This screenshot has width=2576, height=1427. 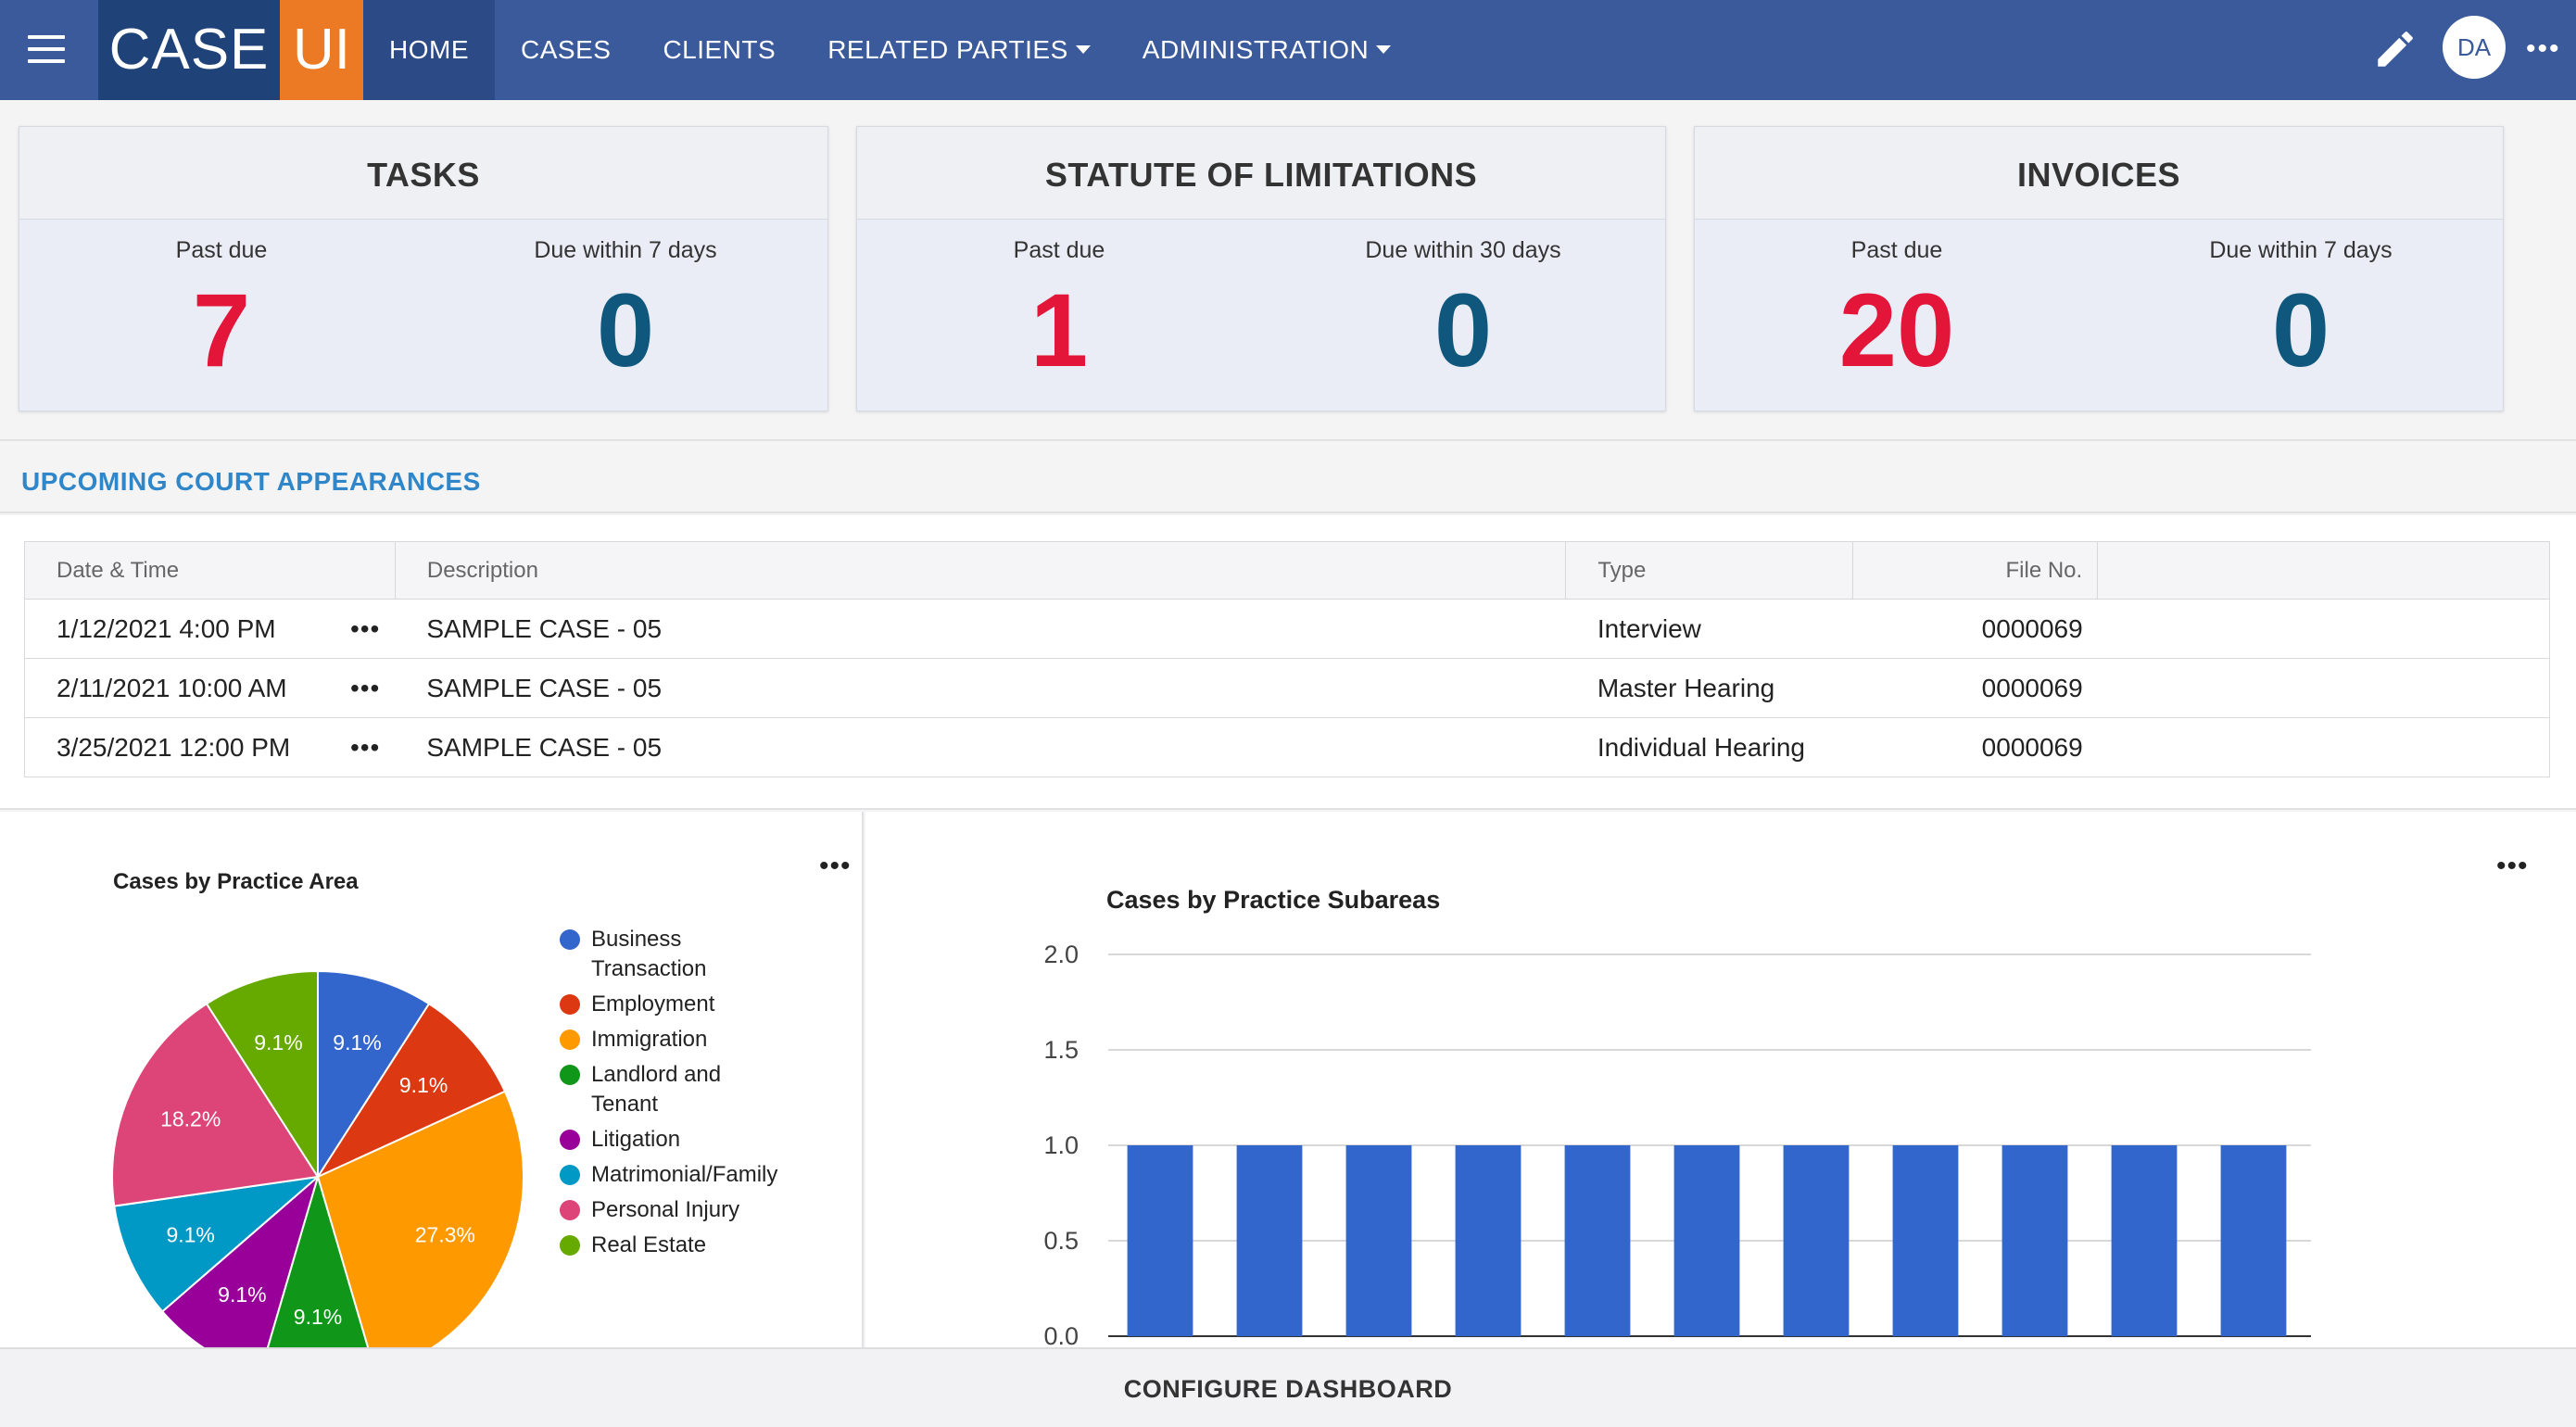 I want to click on column-header-file-no: File No., so click(x=1975, y=570).